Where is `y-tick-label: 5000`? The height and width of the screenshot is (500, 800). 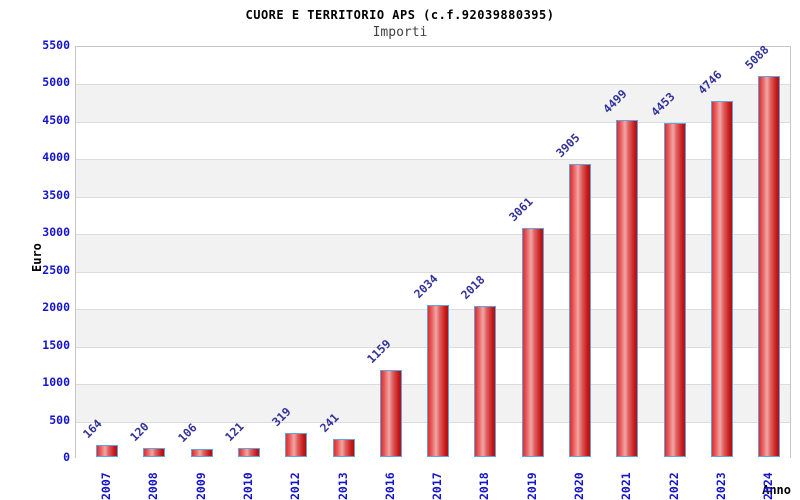
y-tick-label: 5000 is located at coordinates (56, 82).